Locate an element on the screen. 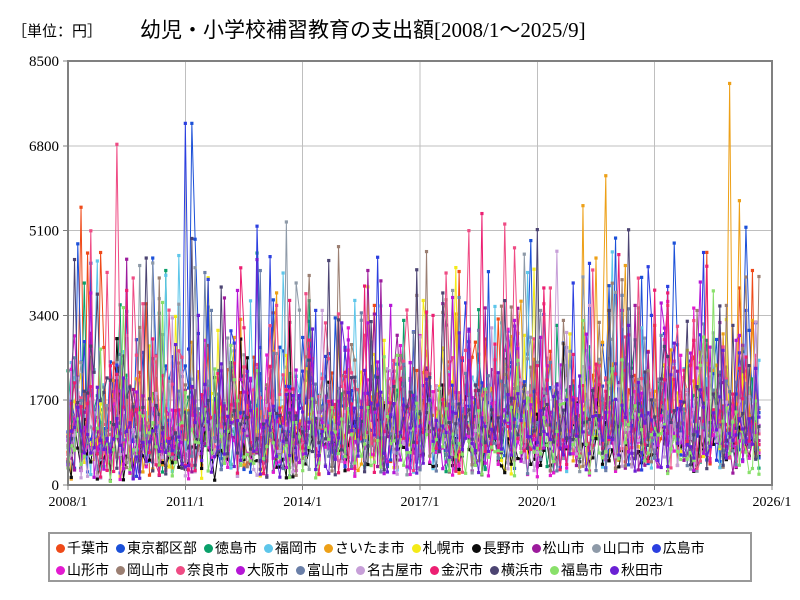 The height and width of the screenshot is (600, 800). legend-item-奈良市: 奈良市 is located at coordinates (202, 570).